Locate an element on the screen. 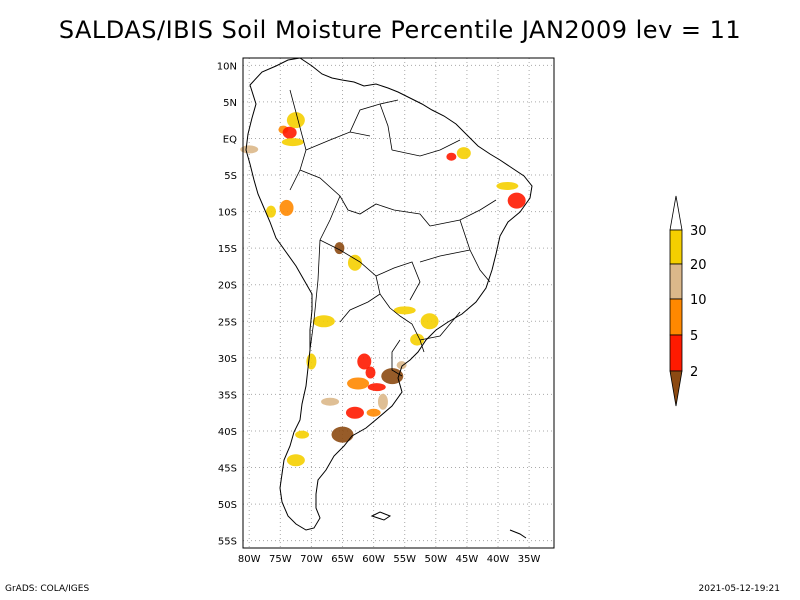 The width and height of the screenshot is (800, 600). lon-tick-label: 75W is located at coordinates (280, 559).